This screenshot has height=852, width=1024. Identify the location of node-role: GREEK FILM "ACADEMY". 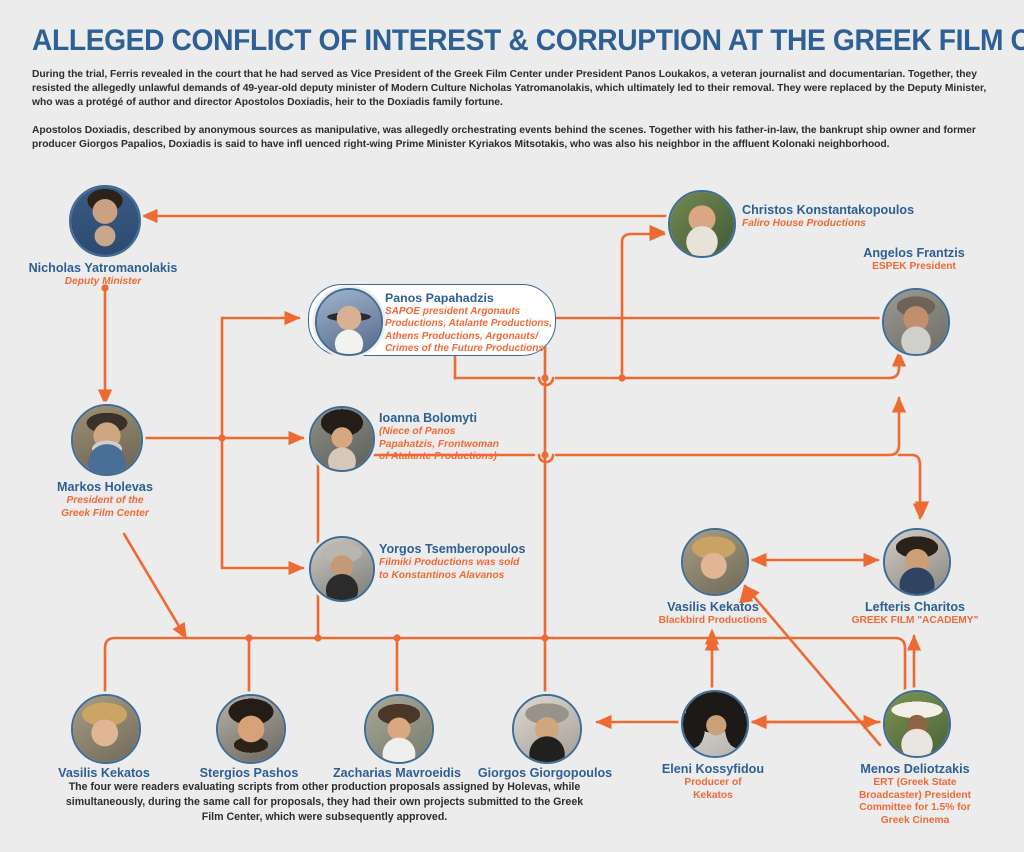
(915, 620).